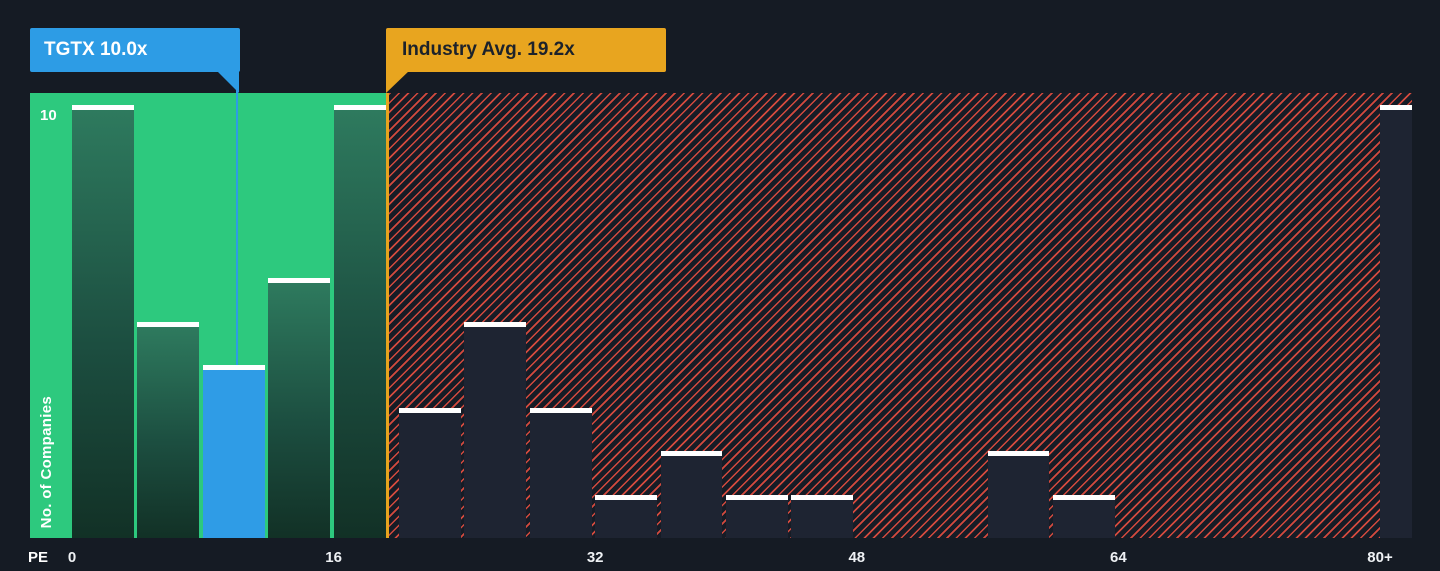 This screenshot has width=1440, height=571. Describe the element at coordinates (48, 115) in the screenshot. I see `y-axis-max-label: 10` at that location.